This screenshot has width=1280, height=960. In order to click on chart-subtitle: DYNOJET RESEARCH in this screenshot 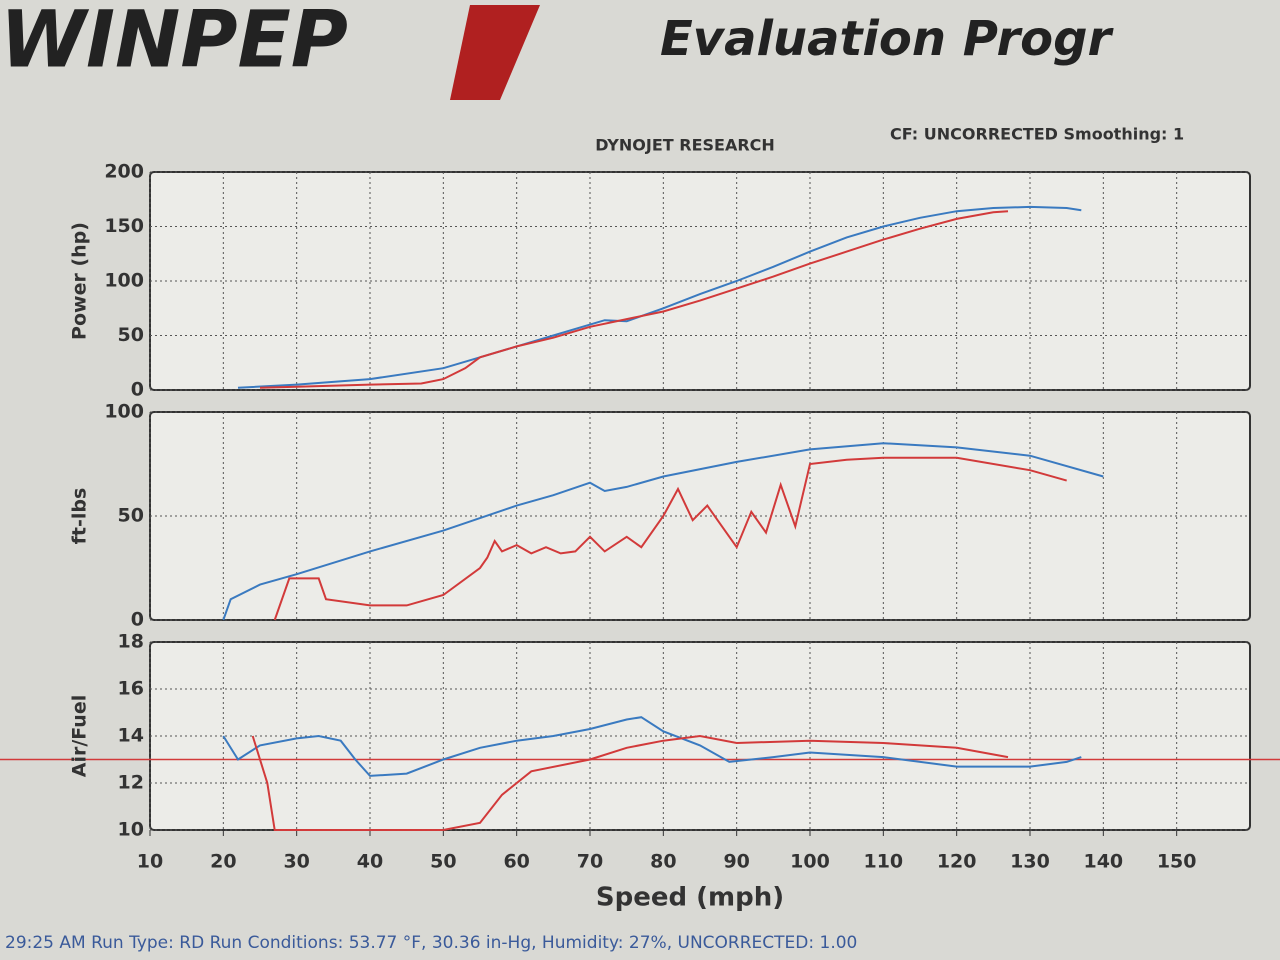, I will do `click(685, 145)`.